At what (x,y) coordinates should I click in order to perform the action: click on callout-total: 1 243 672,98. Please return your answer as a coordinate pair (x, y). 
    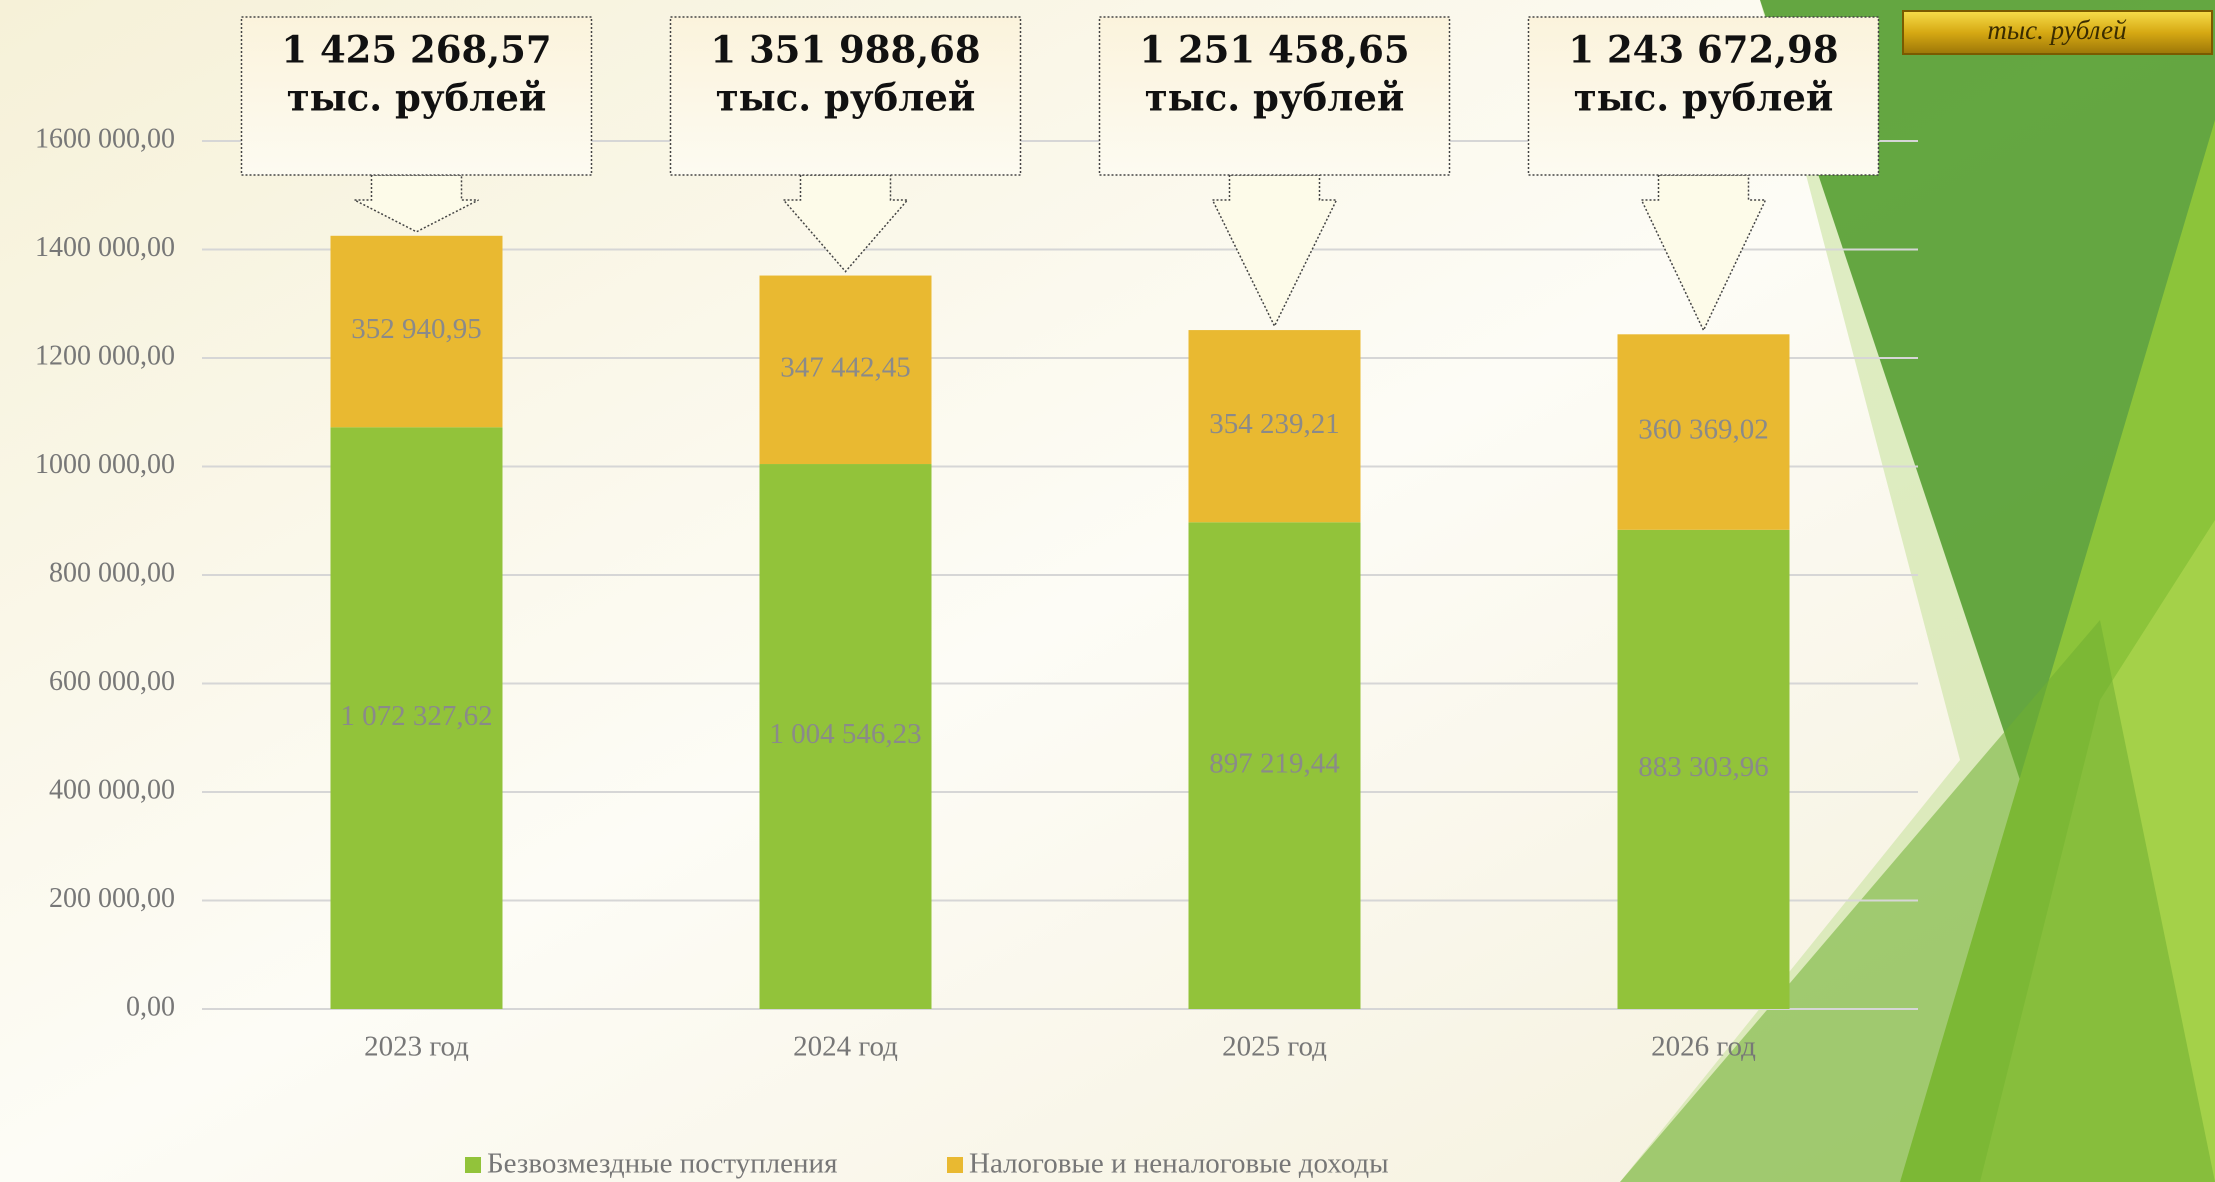
    Looking at the image, I should click on (1703, 50).